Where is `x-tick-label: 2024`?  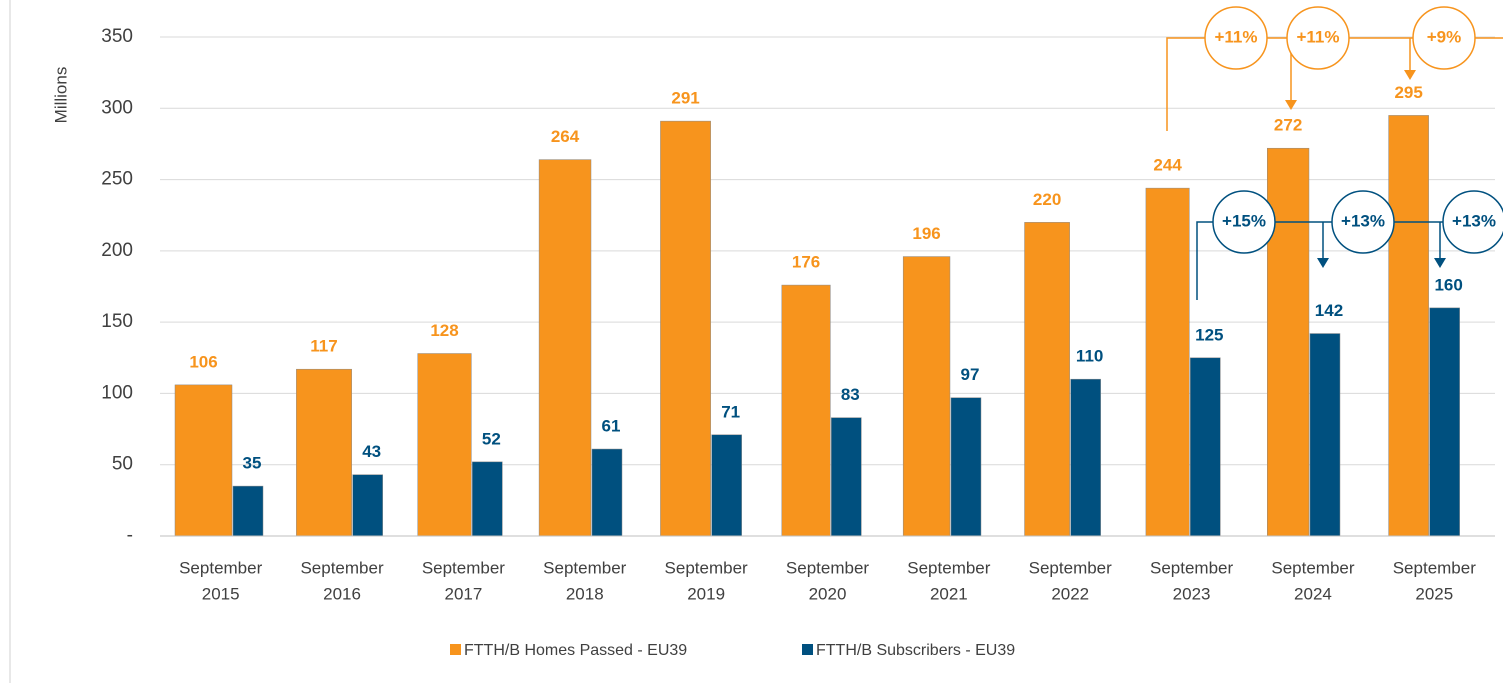 x-tick-label: 2024 is located at coordinates (1313, 593).